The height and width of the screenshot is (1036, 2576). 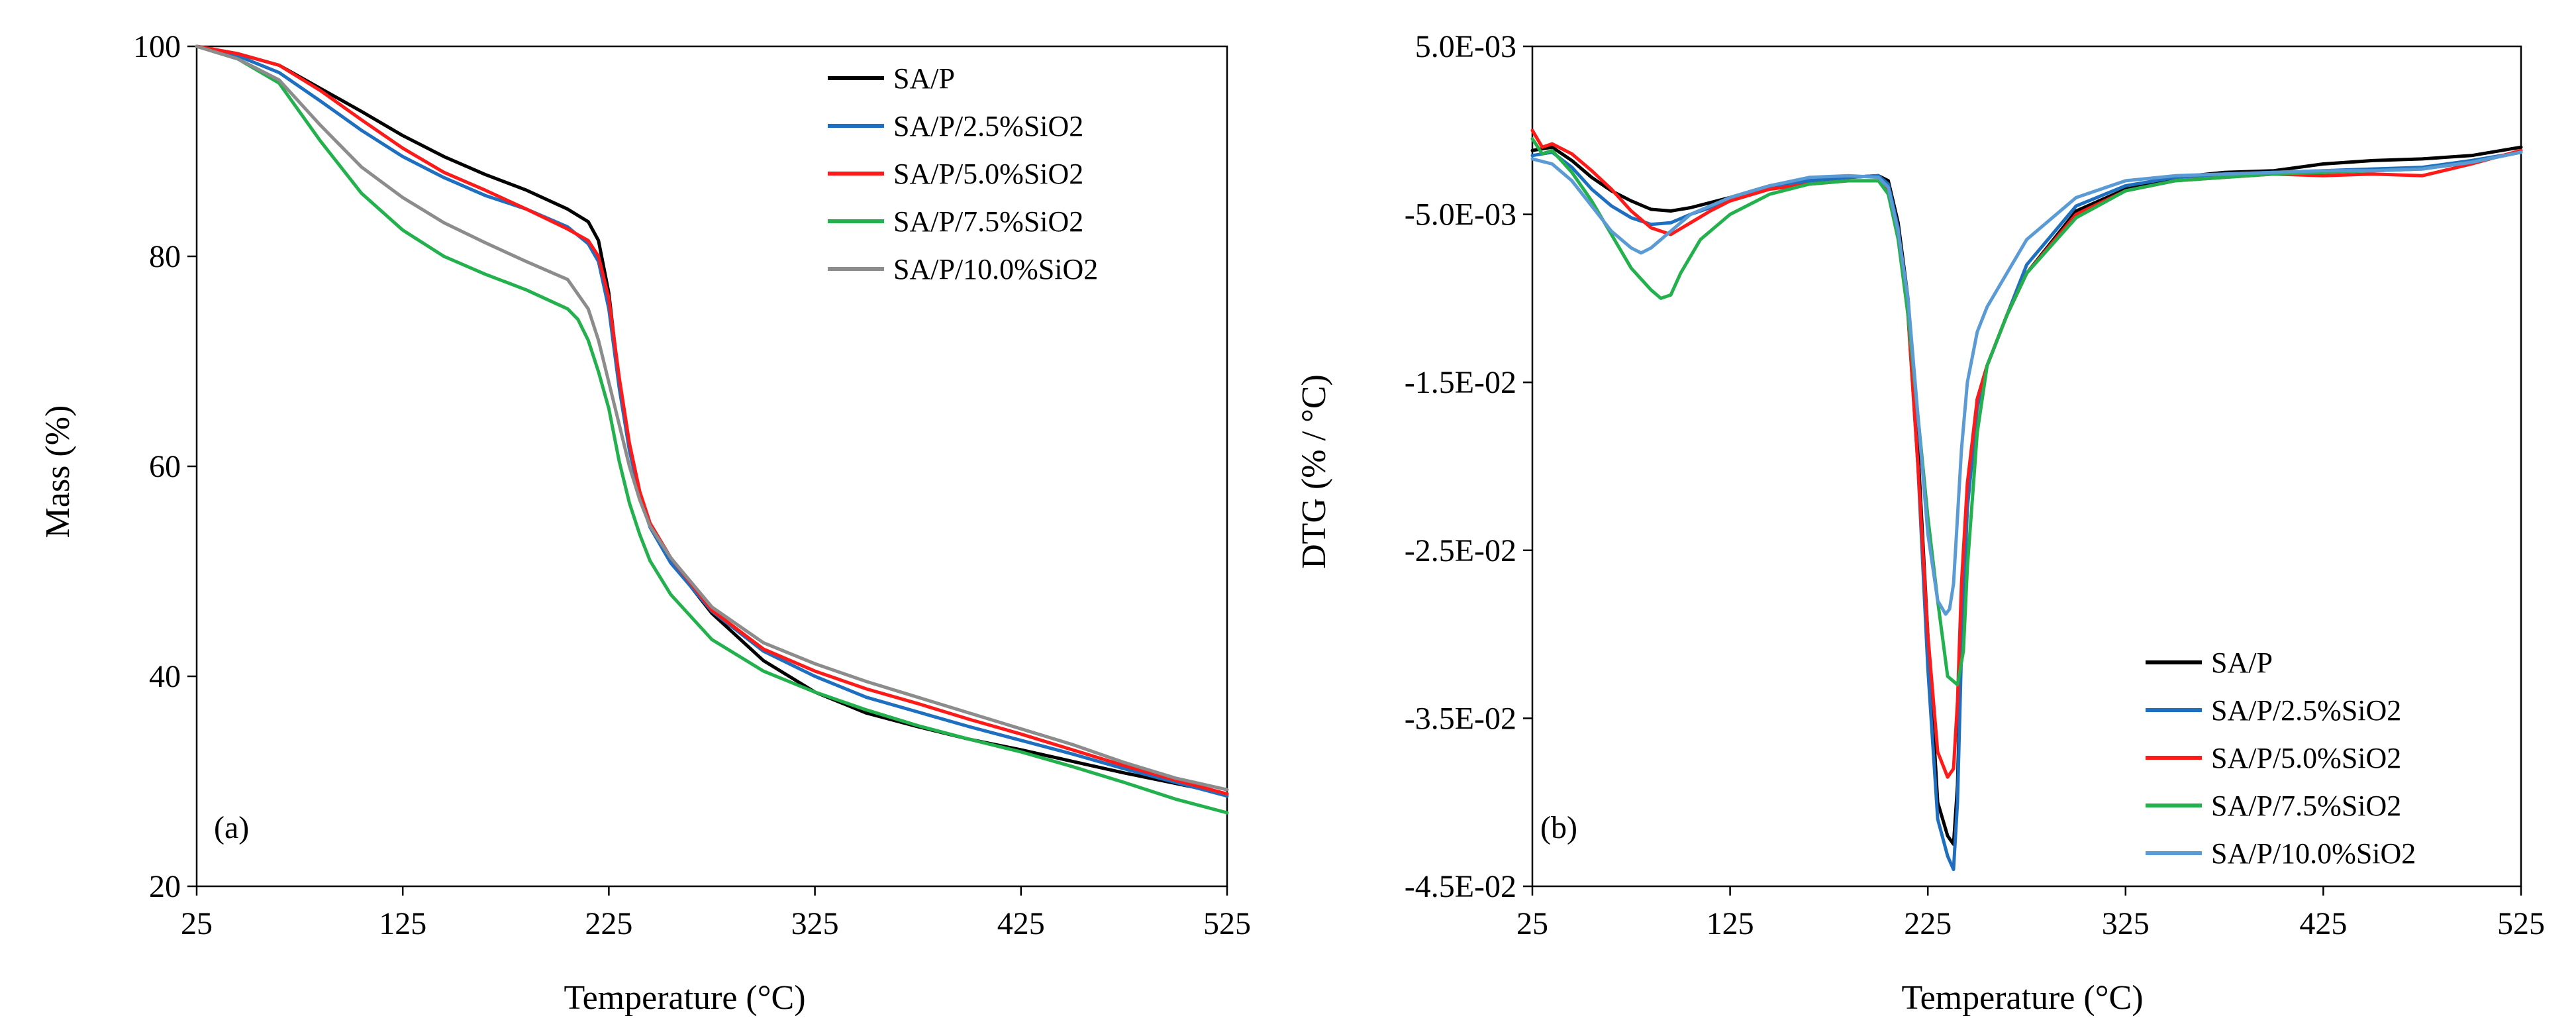 I want to click on panel-label-a: (a), so click(x=231, y=828).